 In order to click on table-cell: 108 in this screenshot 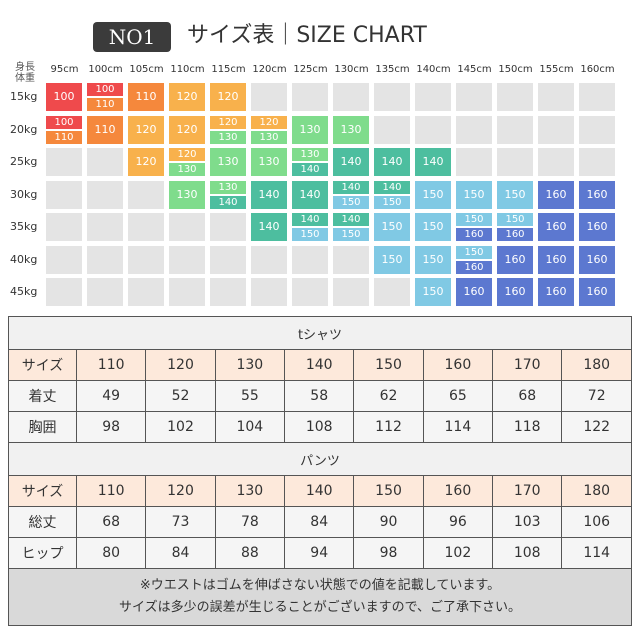, I will do `click(527, 553)`.